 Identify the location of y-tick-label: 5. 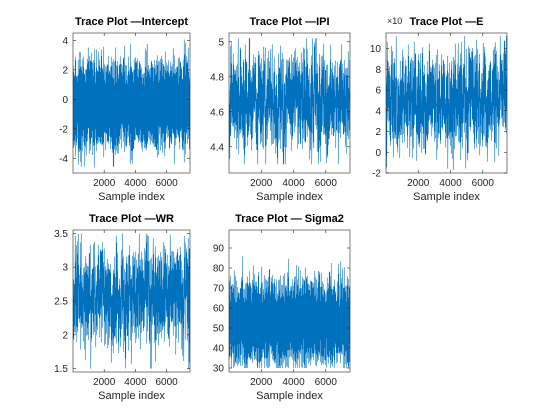
(221, 42).